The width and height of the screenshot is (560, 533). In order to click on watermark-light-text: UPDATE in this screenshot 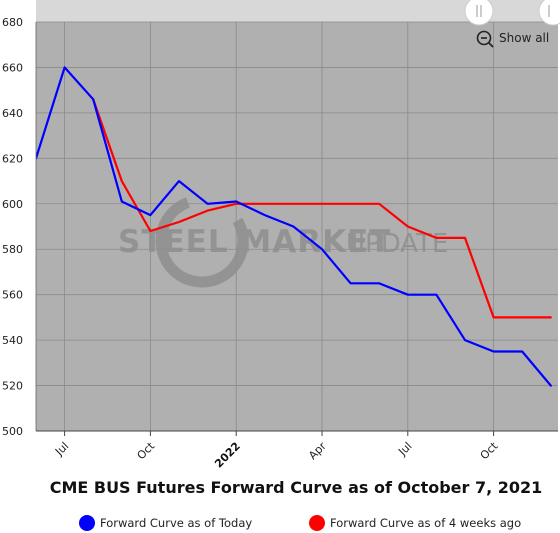, I will do `click(397, 244)`.